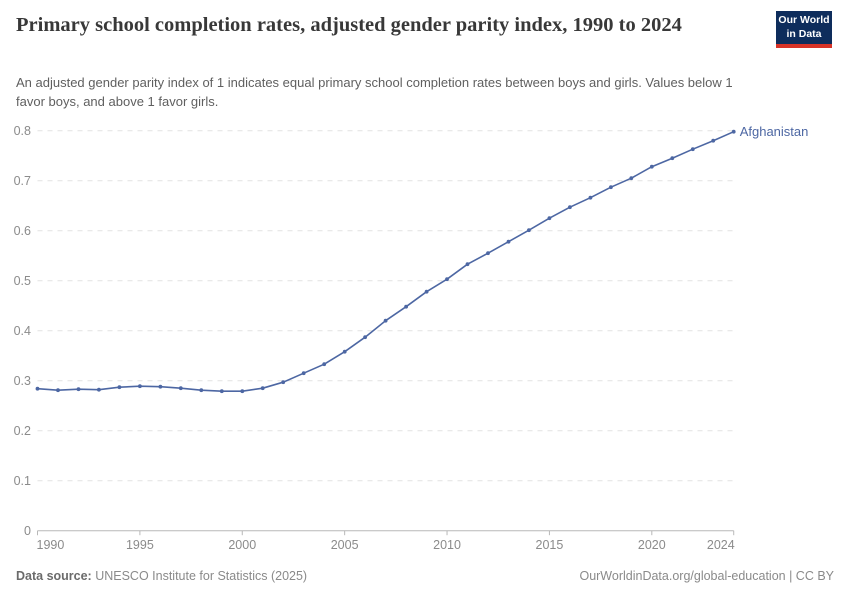 The image size is (850, 600). I want to click on x-tick-label: 2000, so click(242, 545).